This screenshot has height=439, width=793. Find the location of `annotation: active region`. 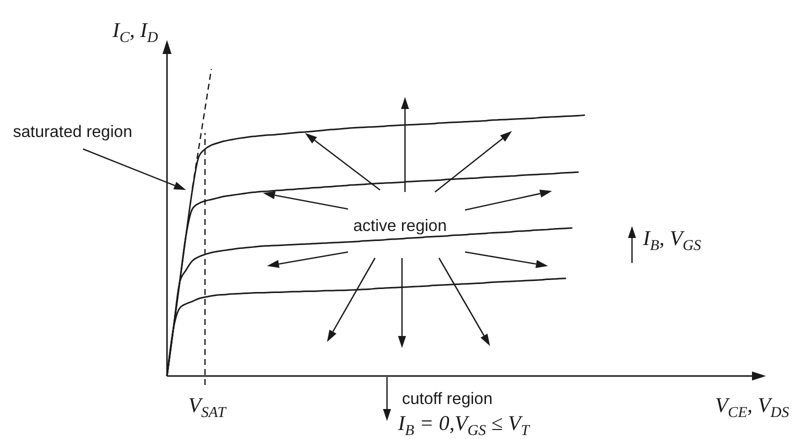

annotation: active region is located at coordinates (400, 226).